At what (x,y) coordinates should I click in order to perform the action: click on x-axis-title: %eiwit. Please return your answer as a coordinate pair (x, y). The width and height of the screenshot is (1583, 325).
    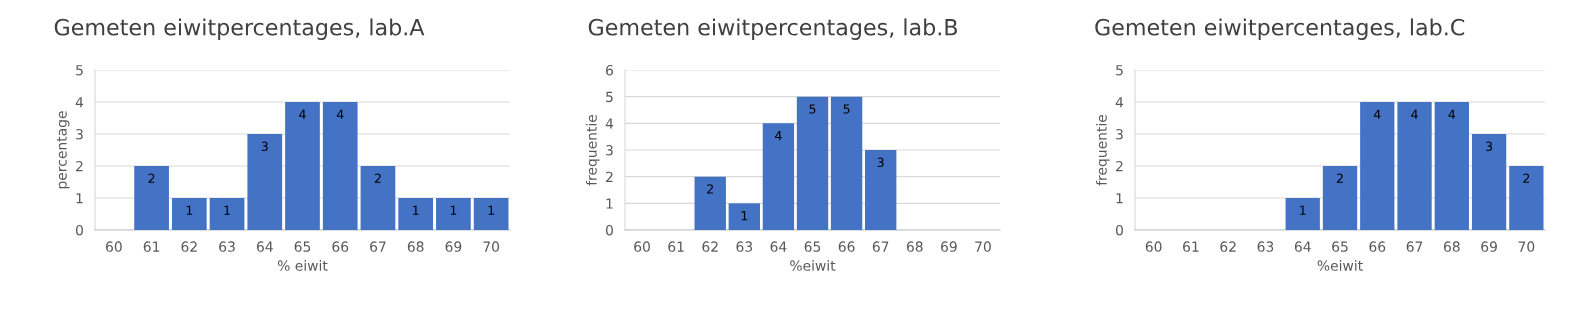
    Looking at the image, I should click on (1340, 265).